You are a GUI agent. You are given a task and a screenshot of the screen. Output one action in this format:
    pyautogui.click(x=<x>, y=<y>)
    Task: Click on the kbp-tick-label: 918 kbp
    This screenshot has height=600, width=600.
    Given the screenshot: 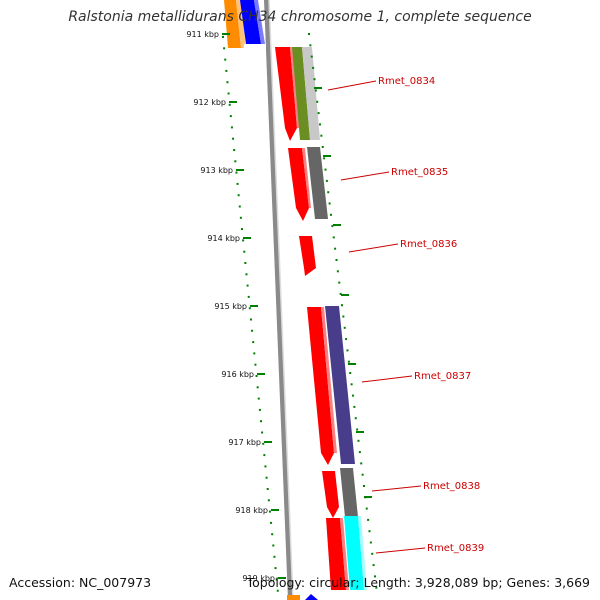 What is the action you would take?
    pyautogui.click(x=251, y=510)
    